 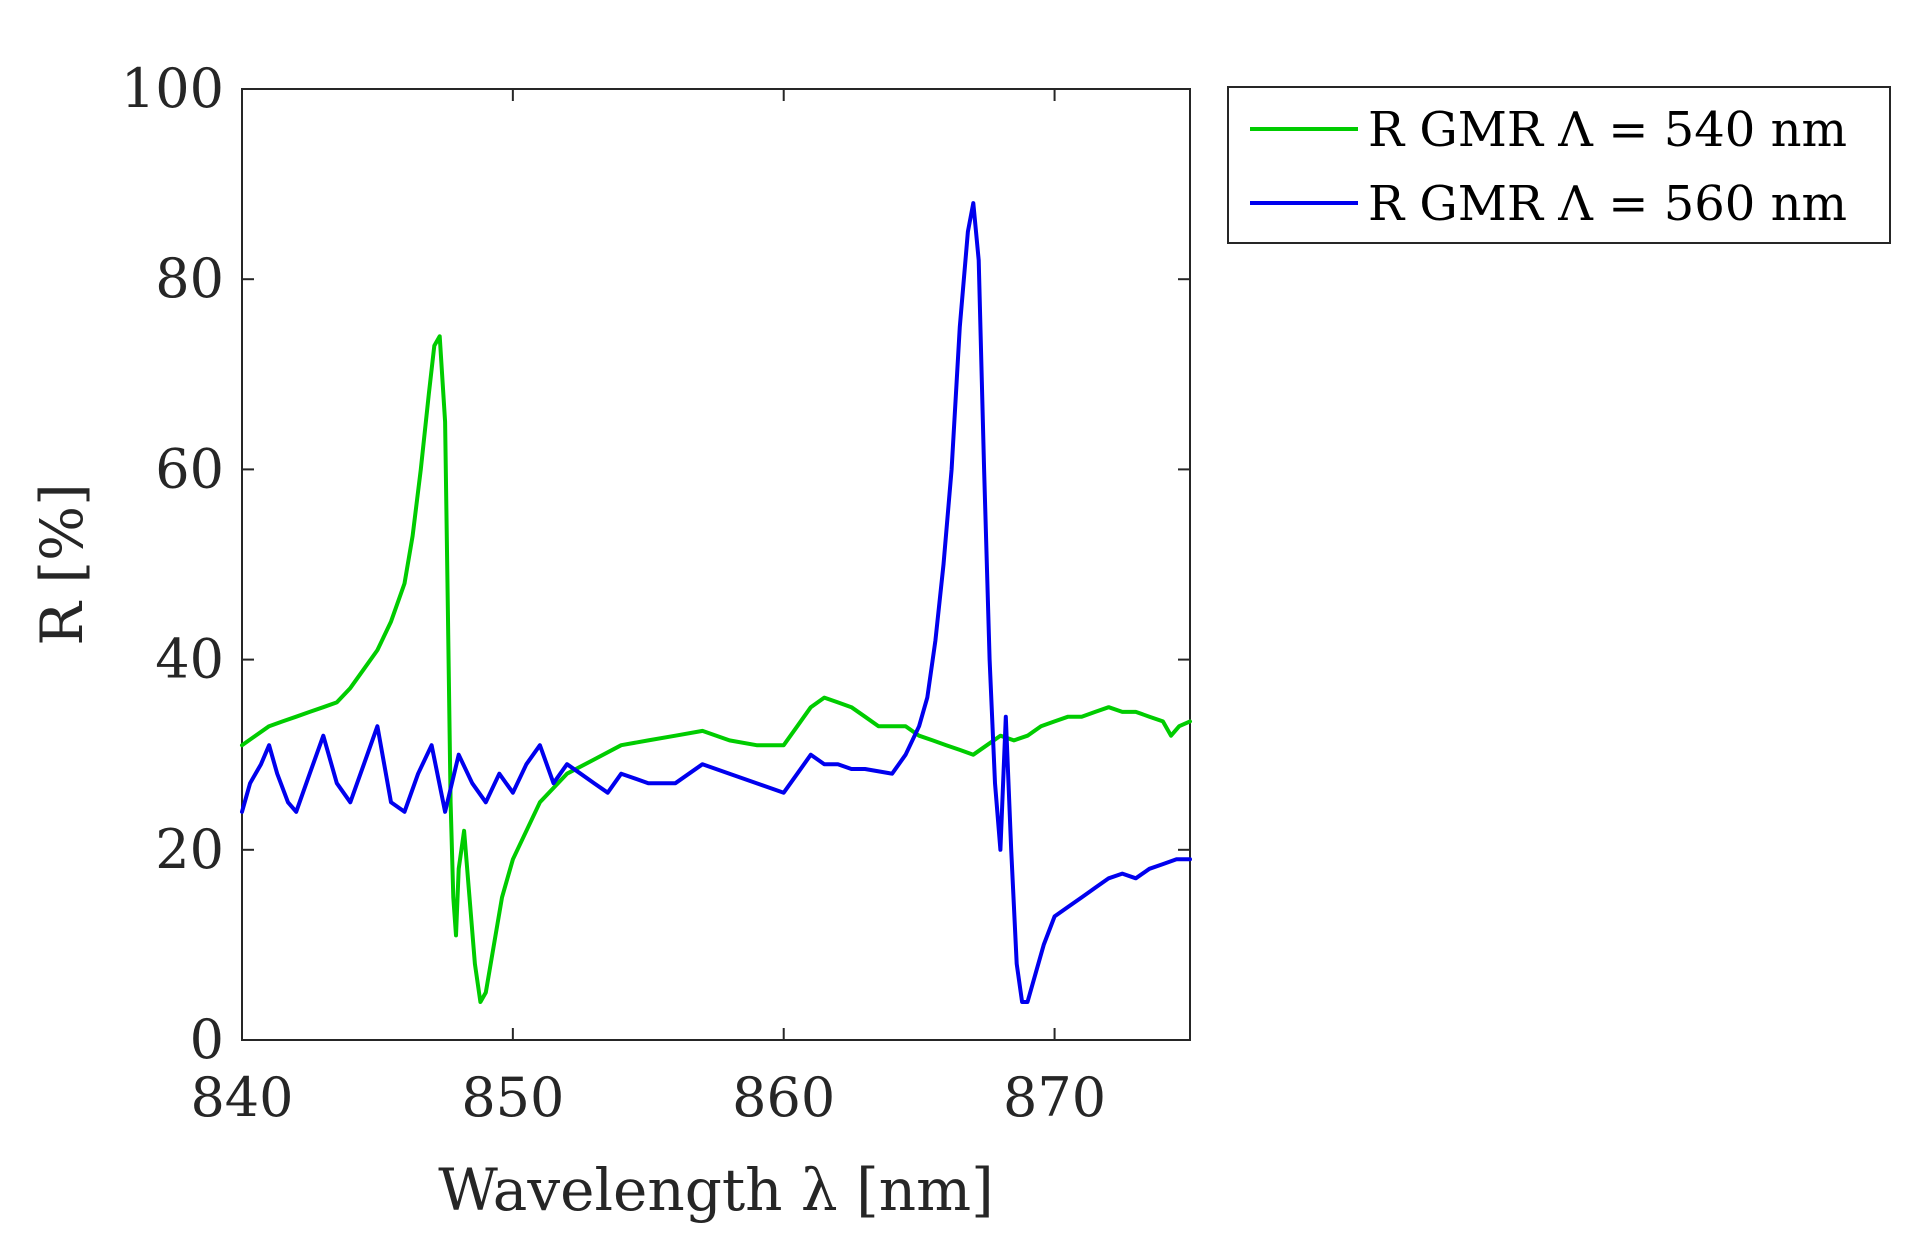 What do you see at coordinates (207, 1039) in the screenshot?
I see `y-tick-label-0: 0` at bounding box center [207, 1039].